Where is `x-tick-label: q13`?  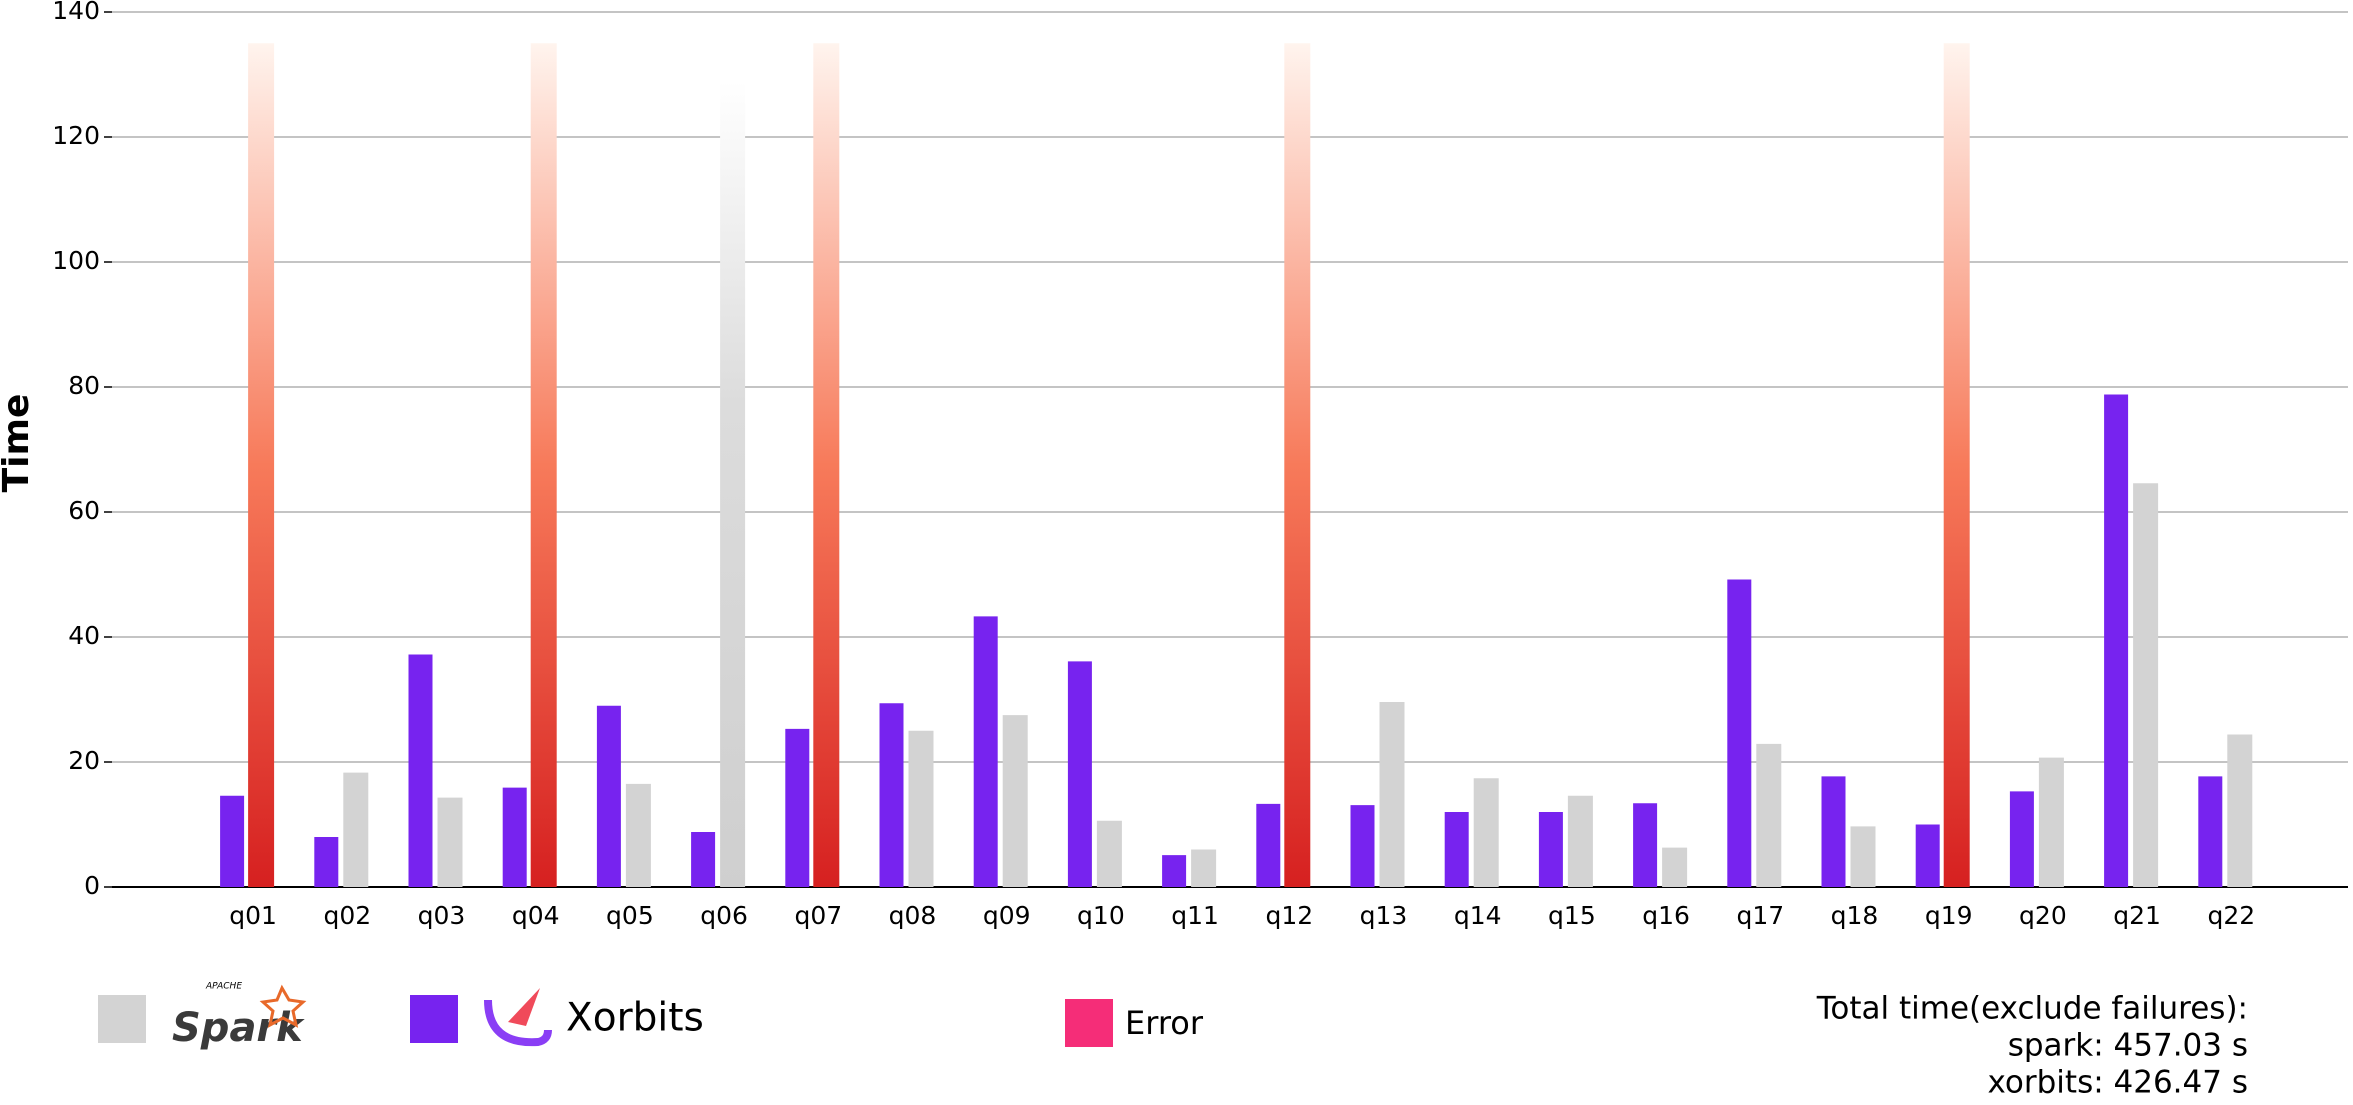 x-tick-label: q13 is located at coordinates (1384, 915).